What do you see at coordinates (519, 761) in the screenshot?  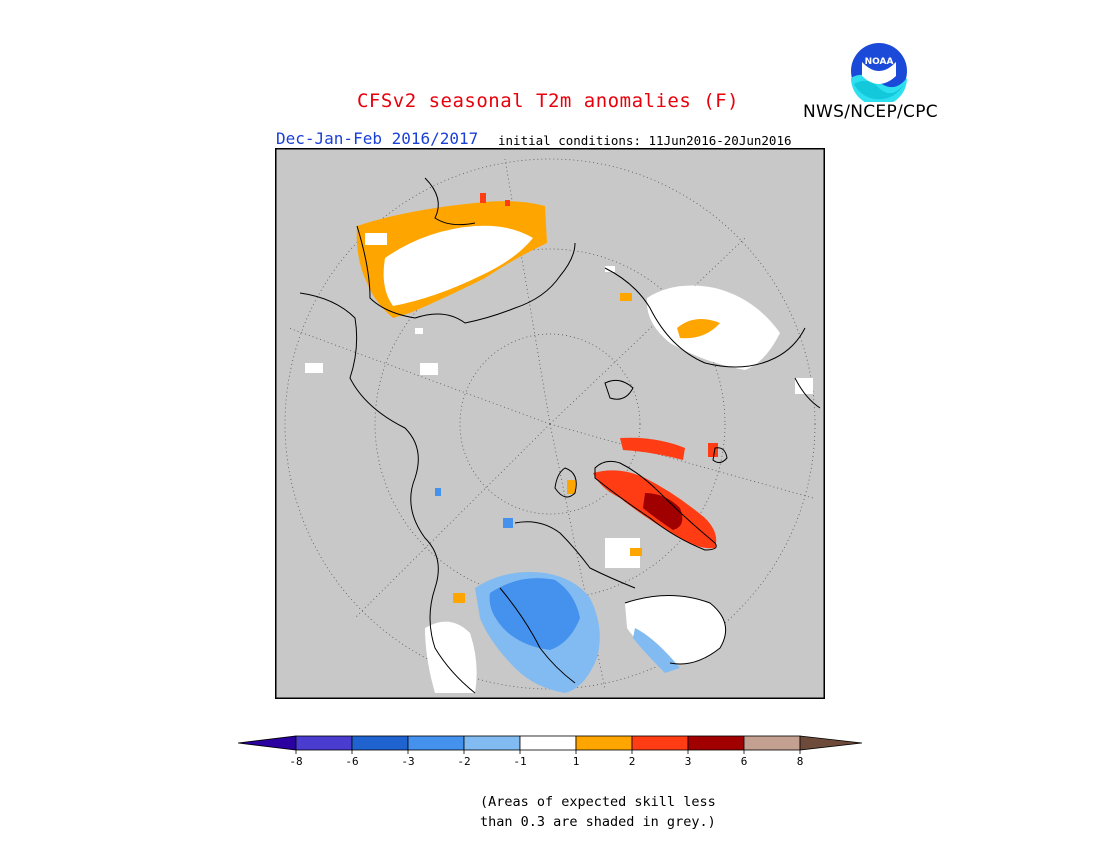 I see `colorbar-tick-label: -1` at bounding box center [519, 761].